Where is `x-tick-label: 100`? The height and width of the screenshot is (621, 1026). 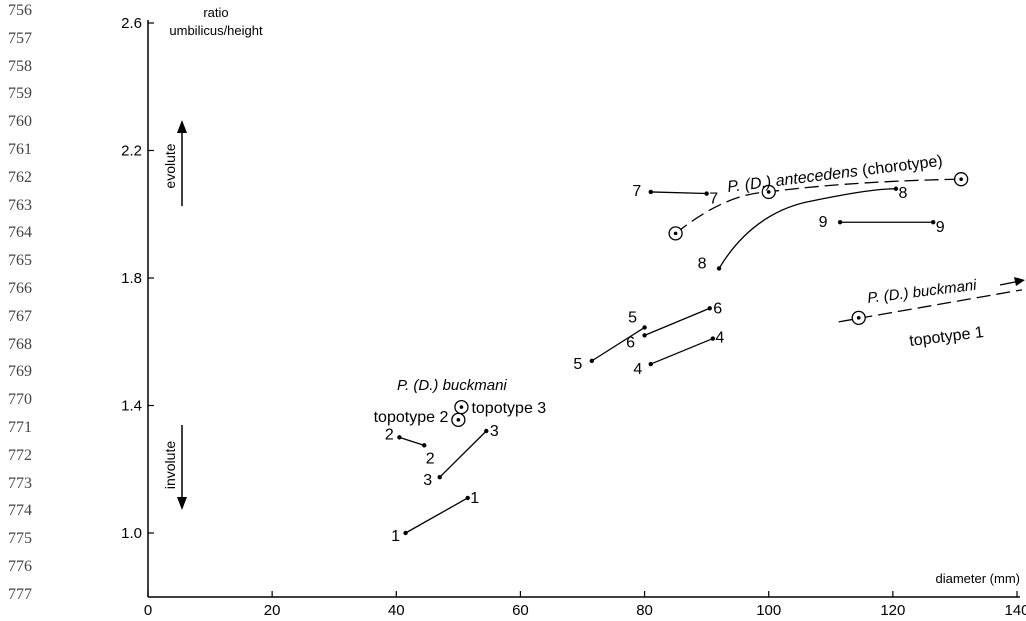
x-tick-label: 100 is located at coordinates (768, 610).